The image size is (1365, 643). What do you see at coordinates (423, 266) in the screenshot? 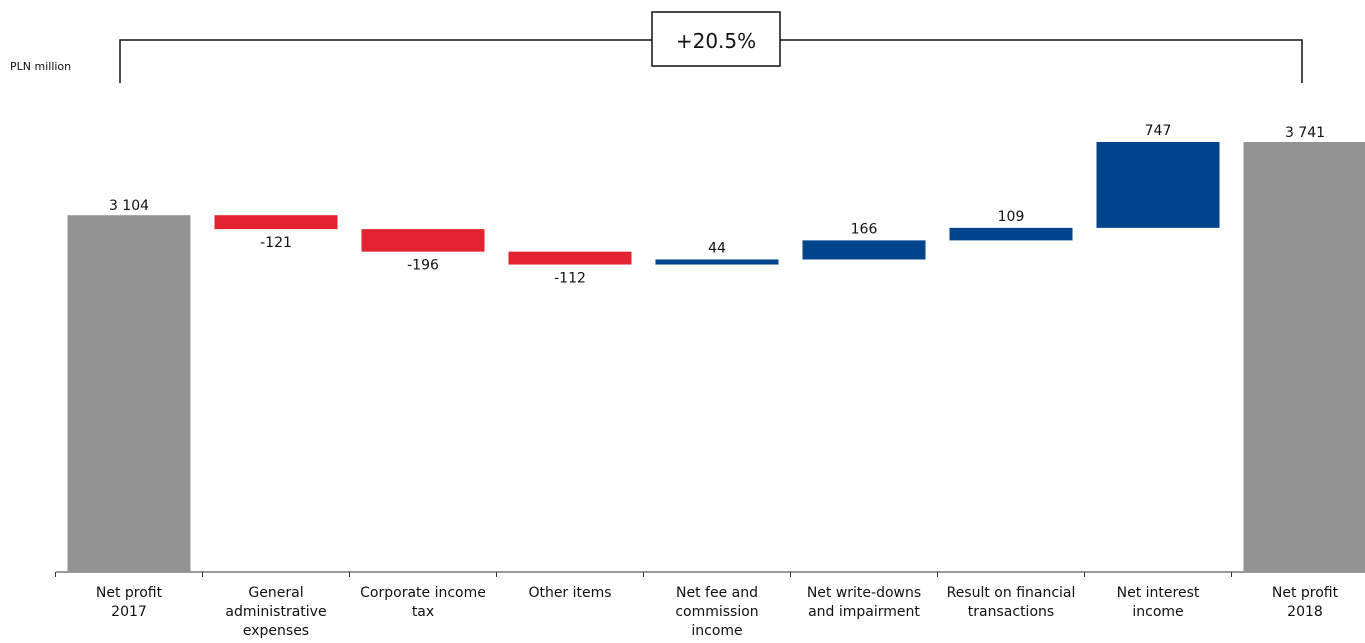
I see `value-label-2: -196` at bounding box center [423, 266].